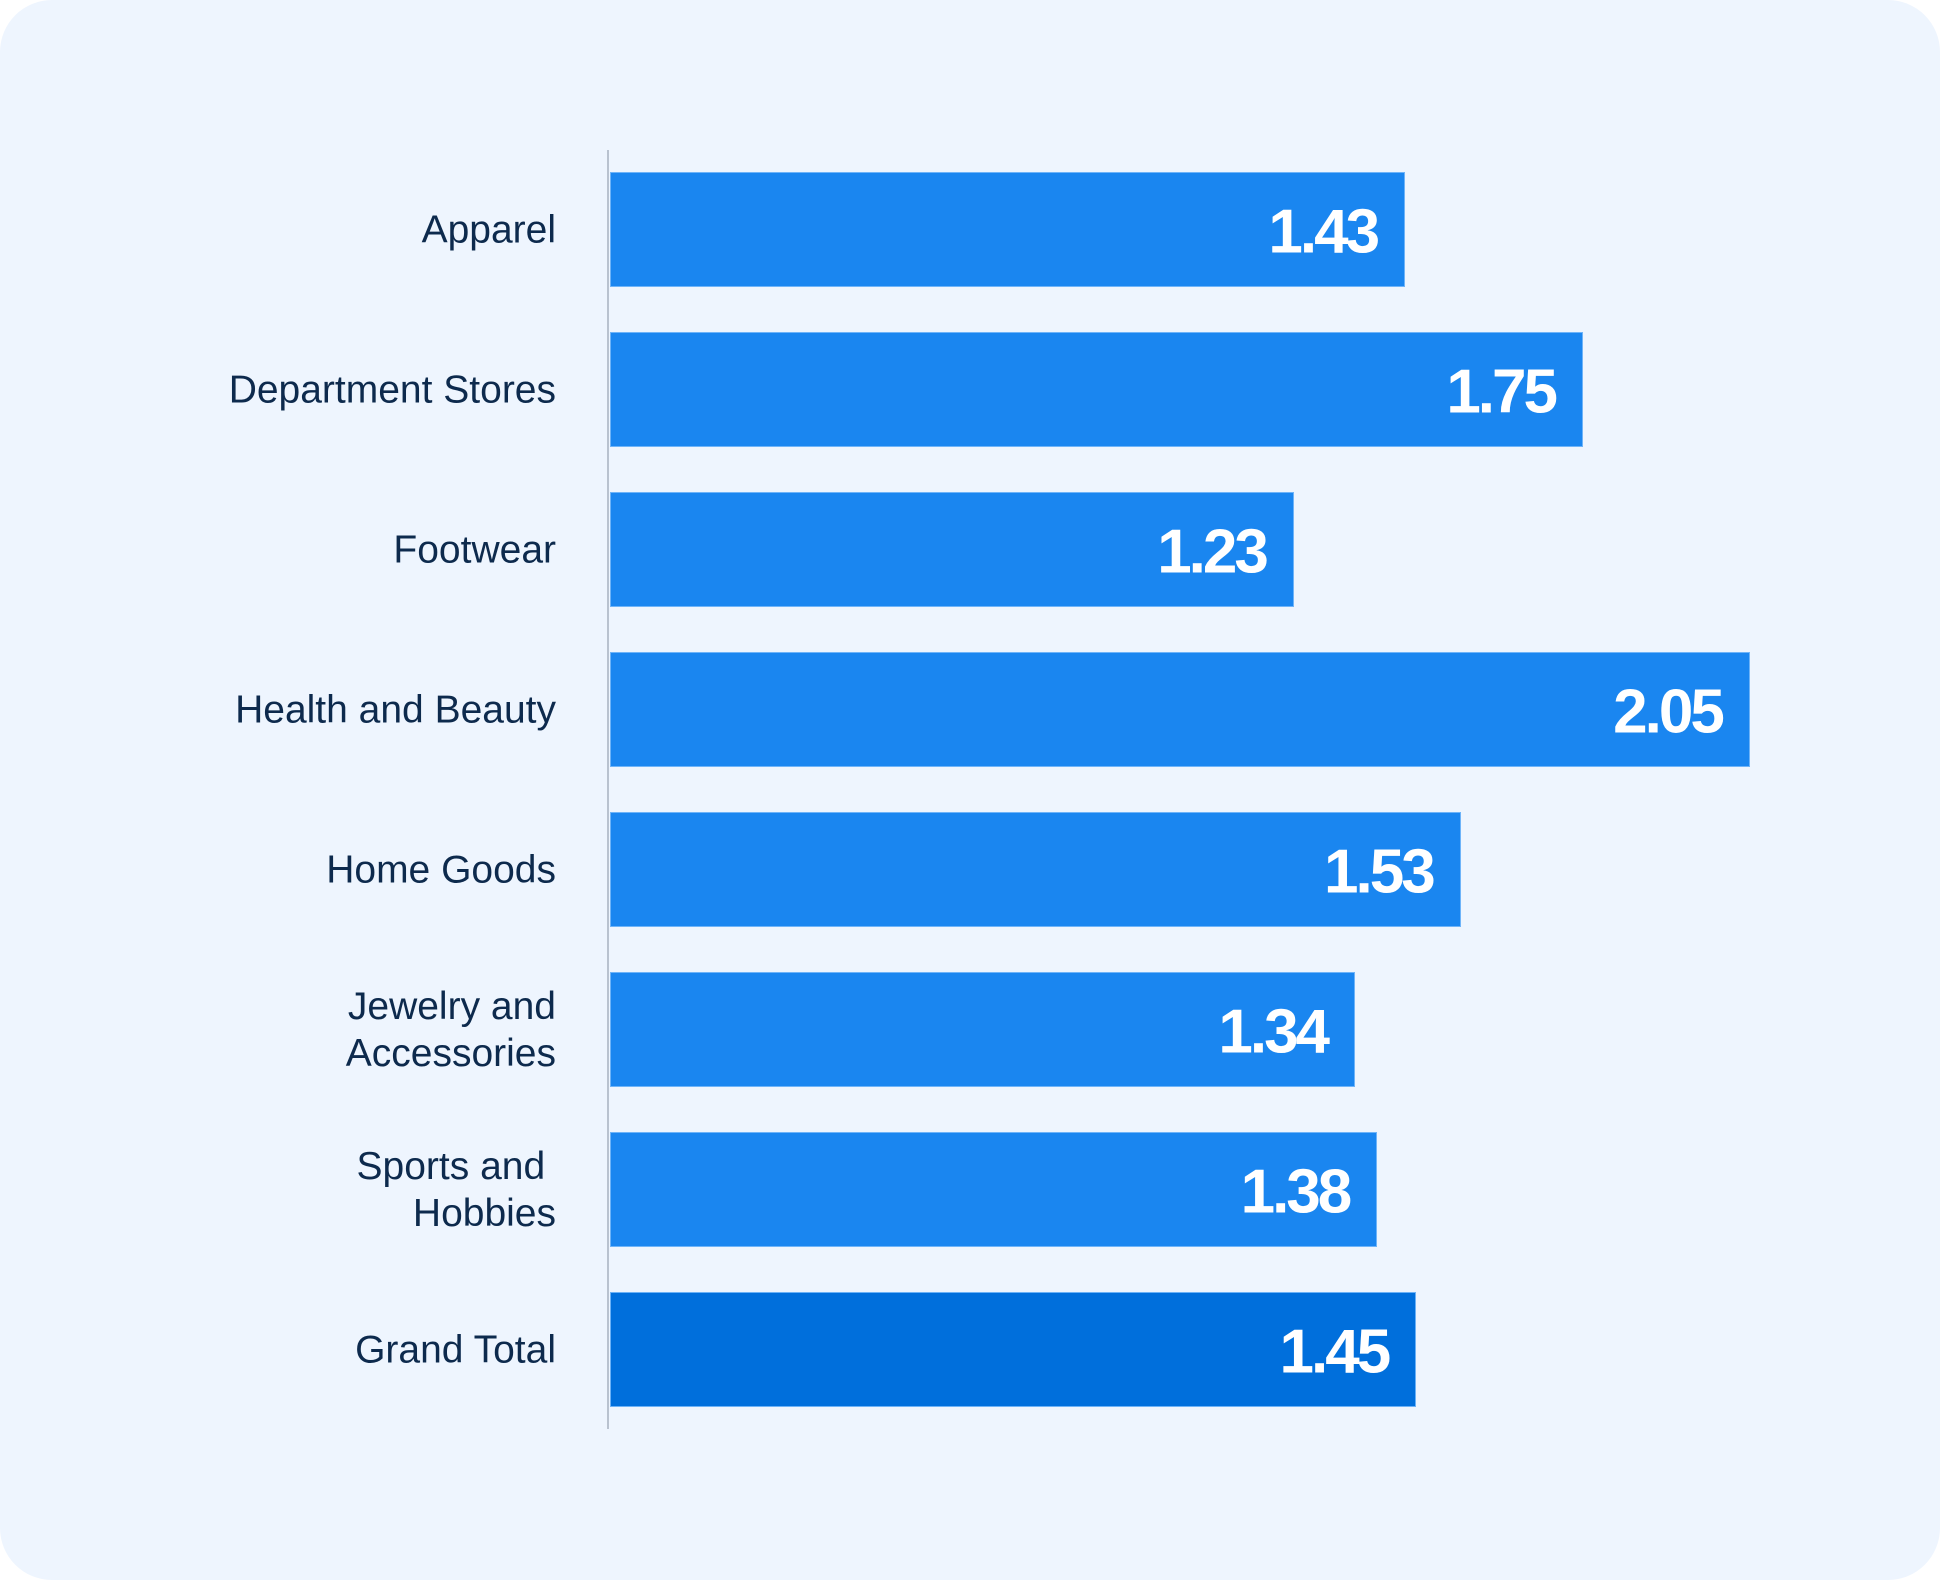 The width and height of the screenshot is (1940, 1580). What do you see at coordinates (441, 869) in the screenshot?
I see `category-label: Home Goods` at bounding box center [441, 869].